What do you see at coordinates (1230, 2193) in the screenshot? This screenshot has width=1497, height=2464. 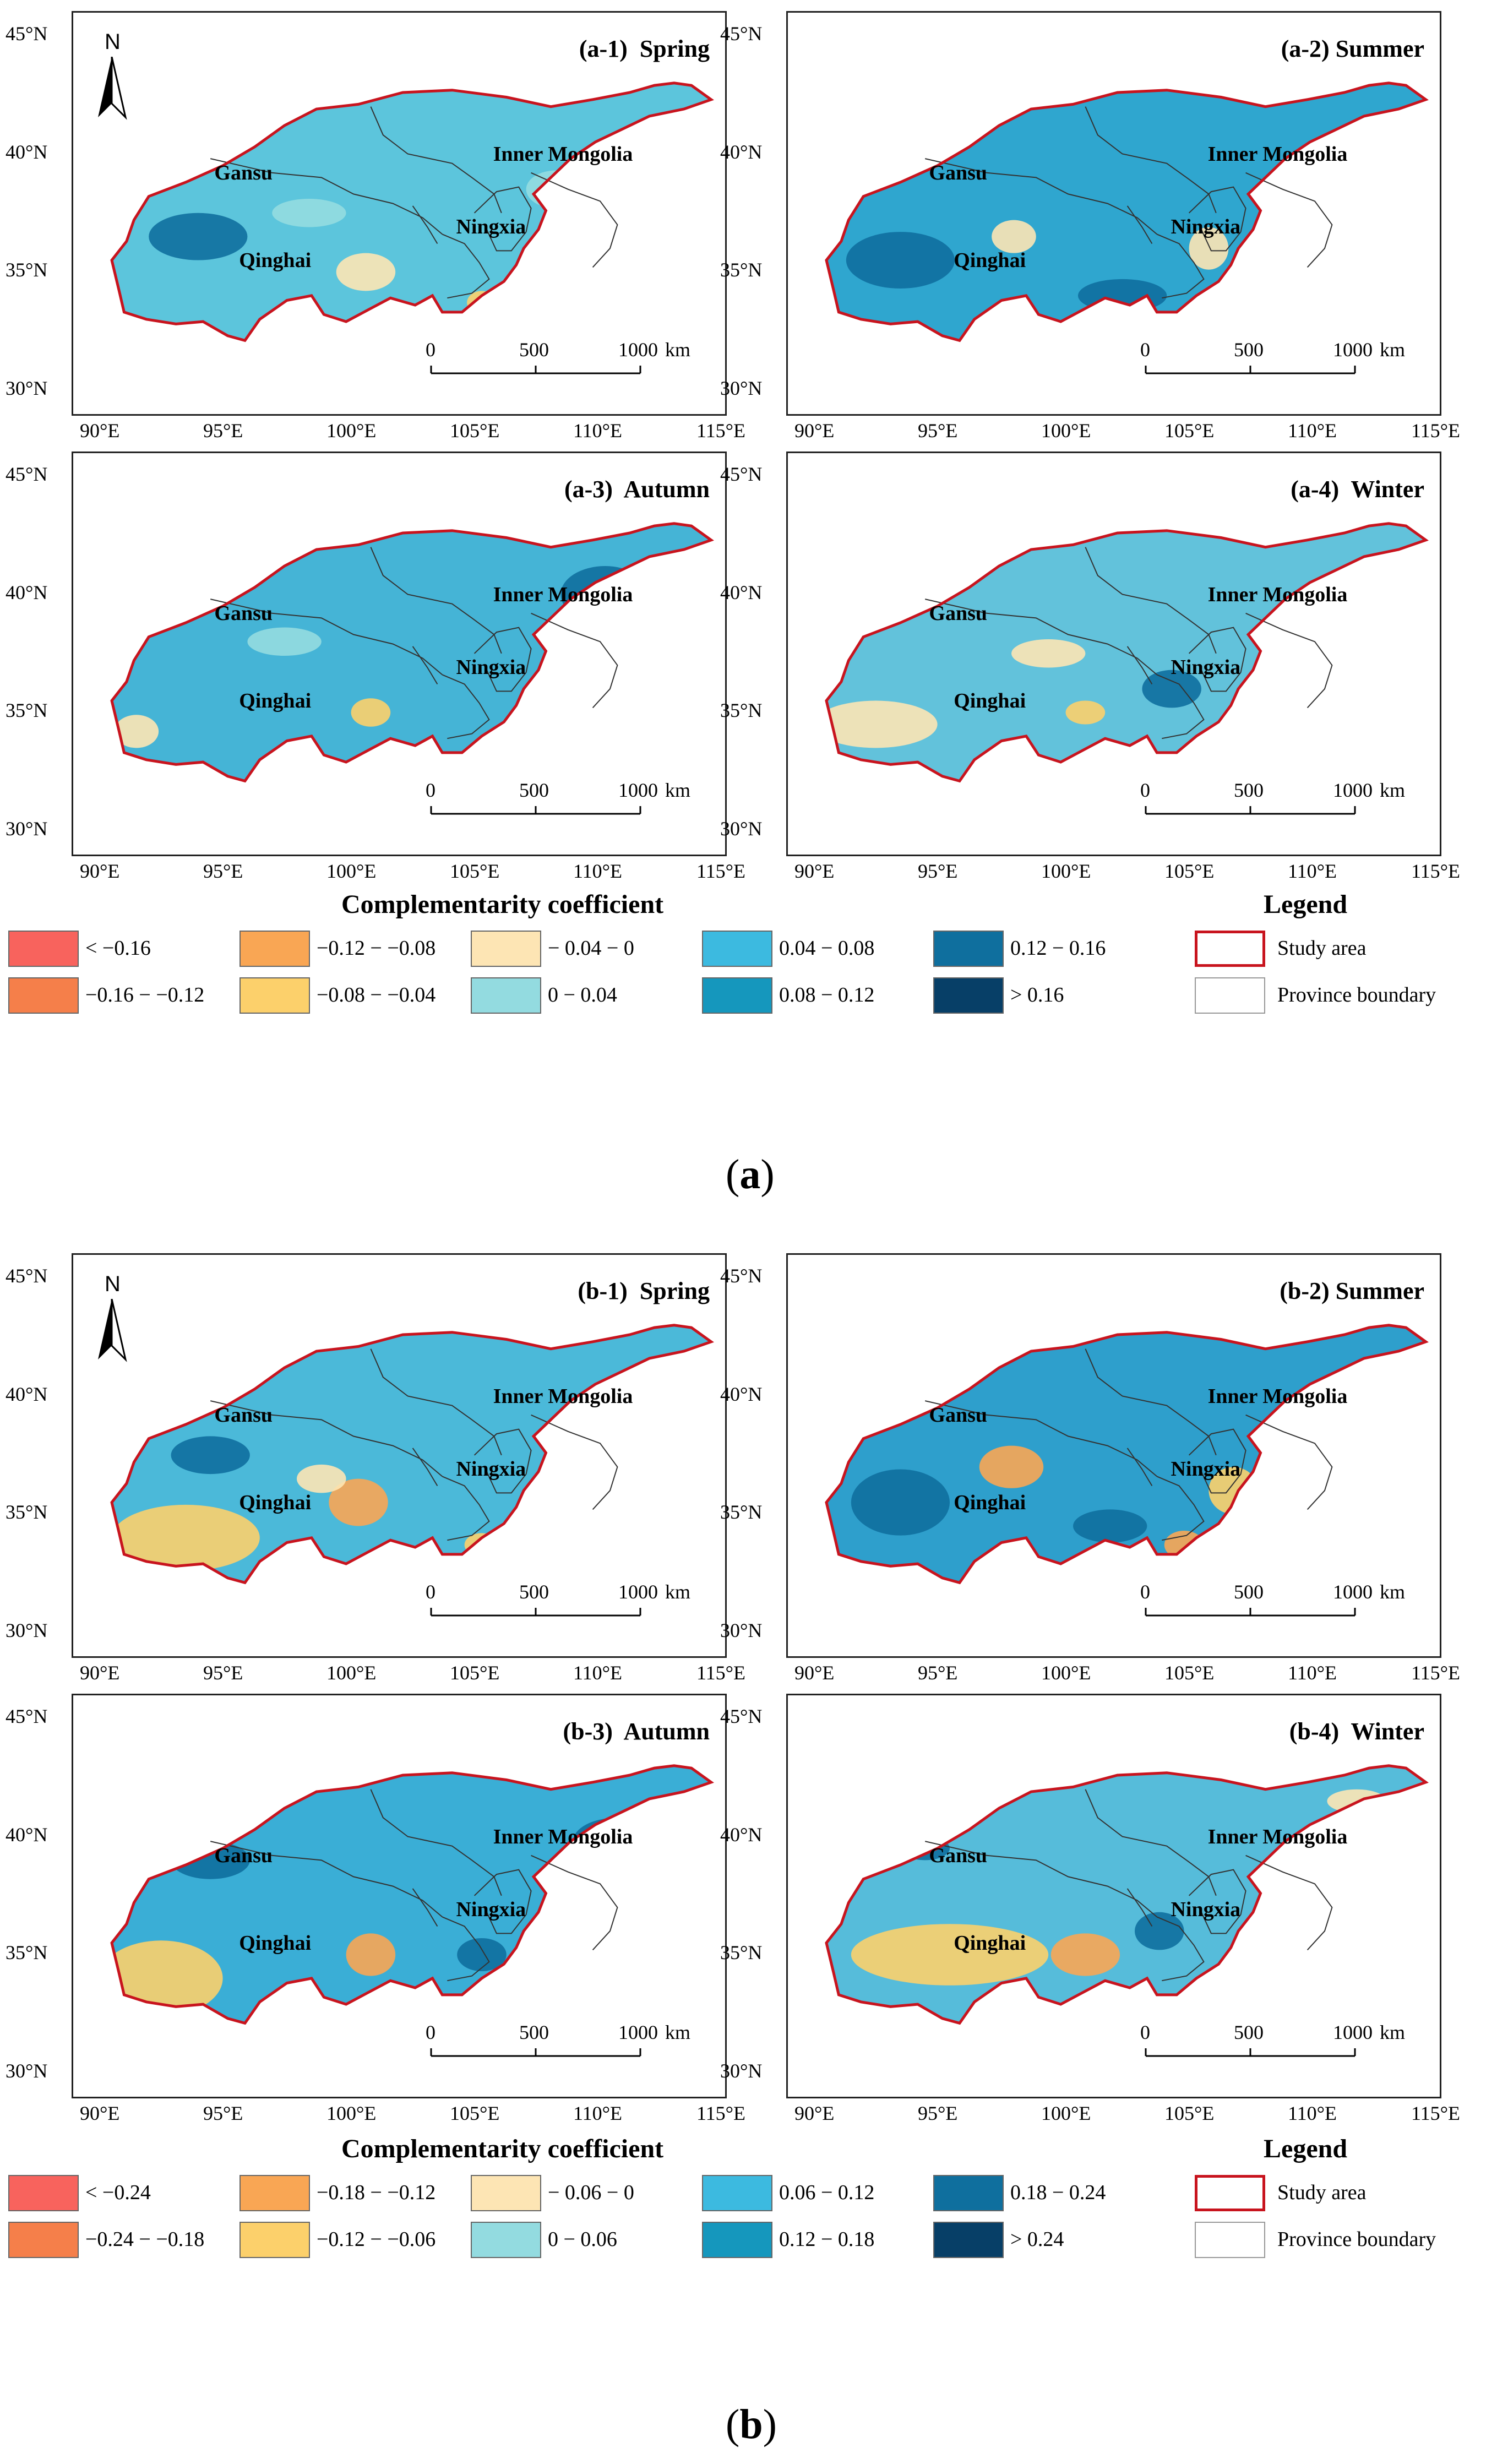 I see `study-area-swatch` at bounding box center [1230, 2193].